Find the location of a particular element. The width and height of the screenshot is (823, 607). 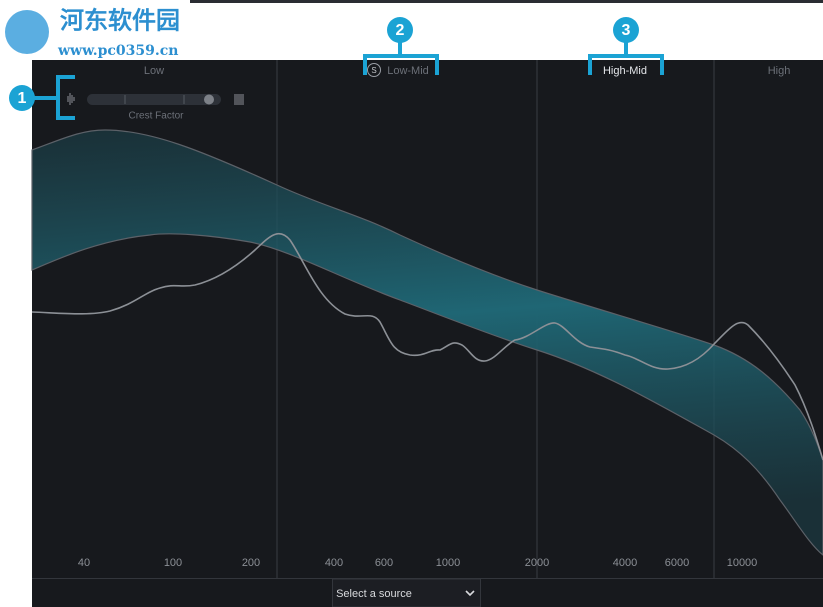

watermark-name: 河东软件园 is located at coordinates (120, 20).